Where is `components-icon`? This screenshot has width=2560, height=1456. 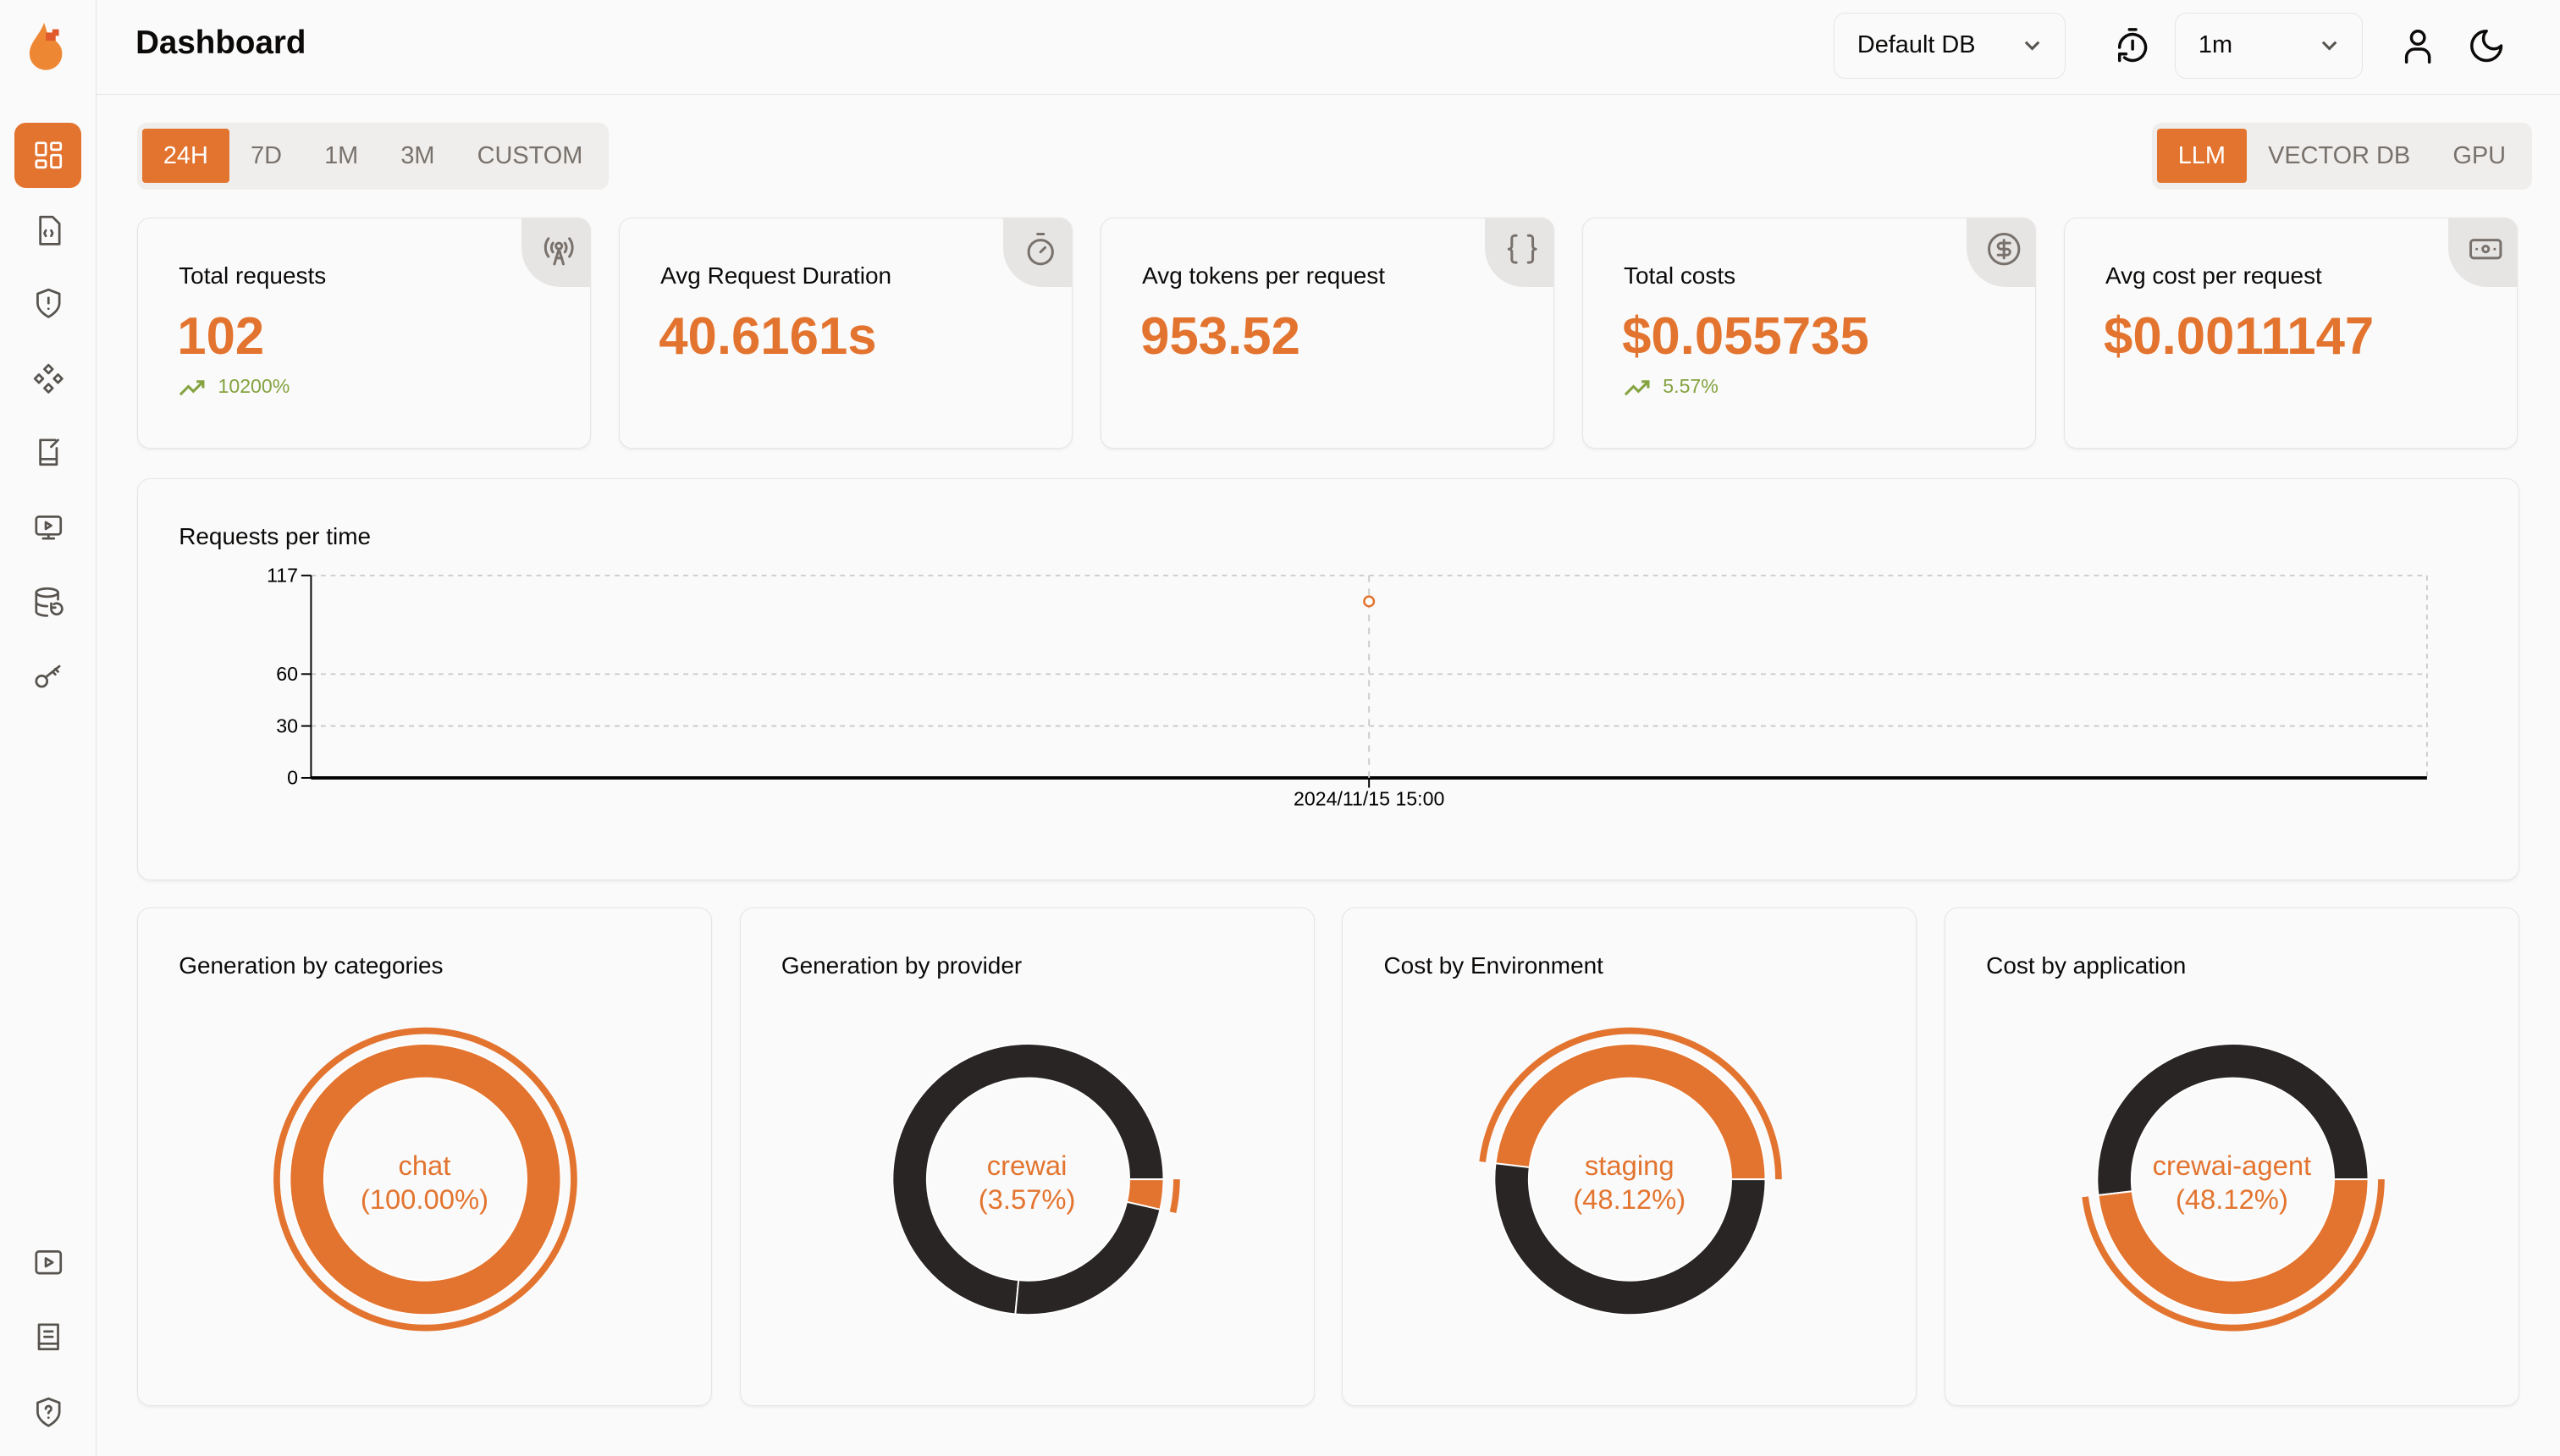
components-icon is located at coordinates (48, 378).